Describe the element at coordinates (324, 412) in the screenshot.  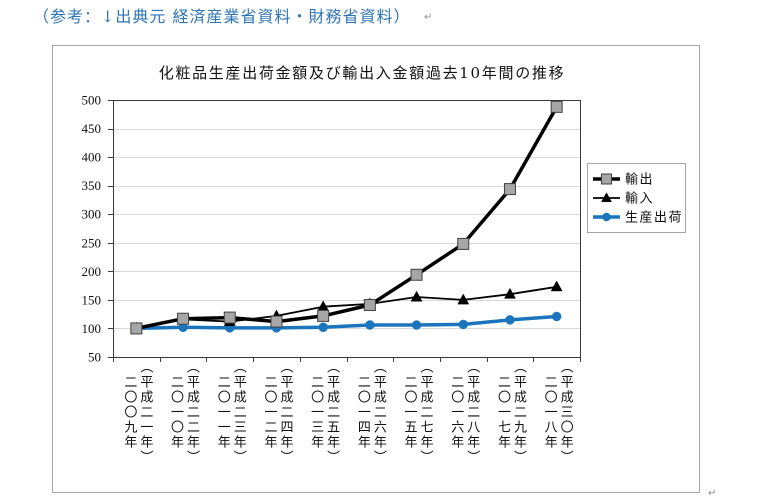
I see `x-tick-label: 二〇一三年 （平成二五年）` at that location.